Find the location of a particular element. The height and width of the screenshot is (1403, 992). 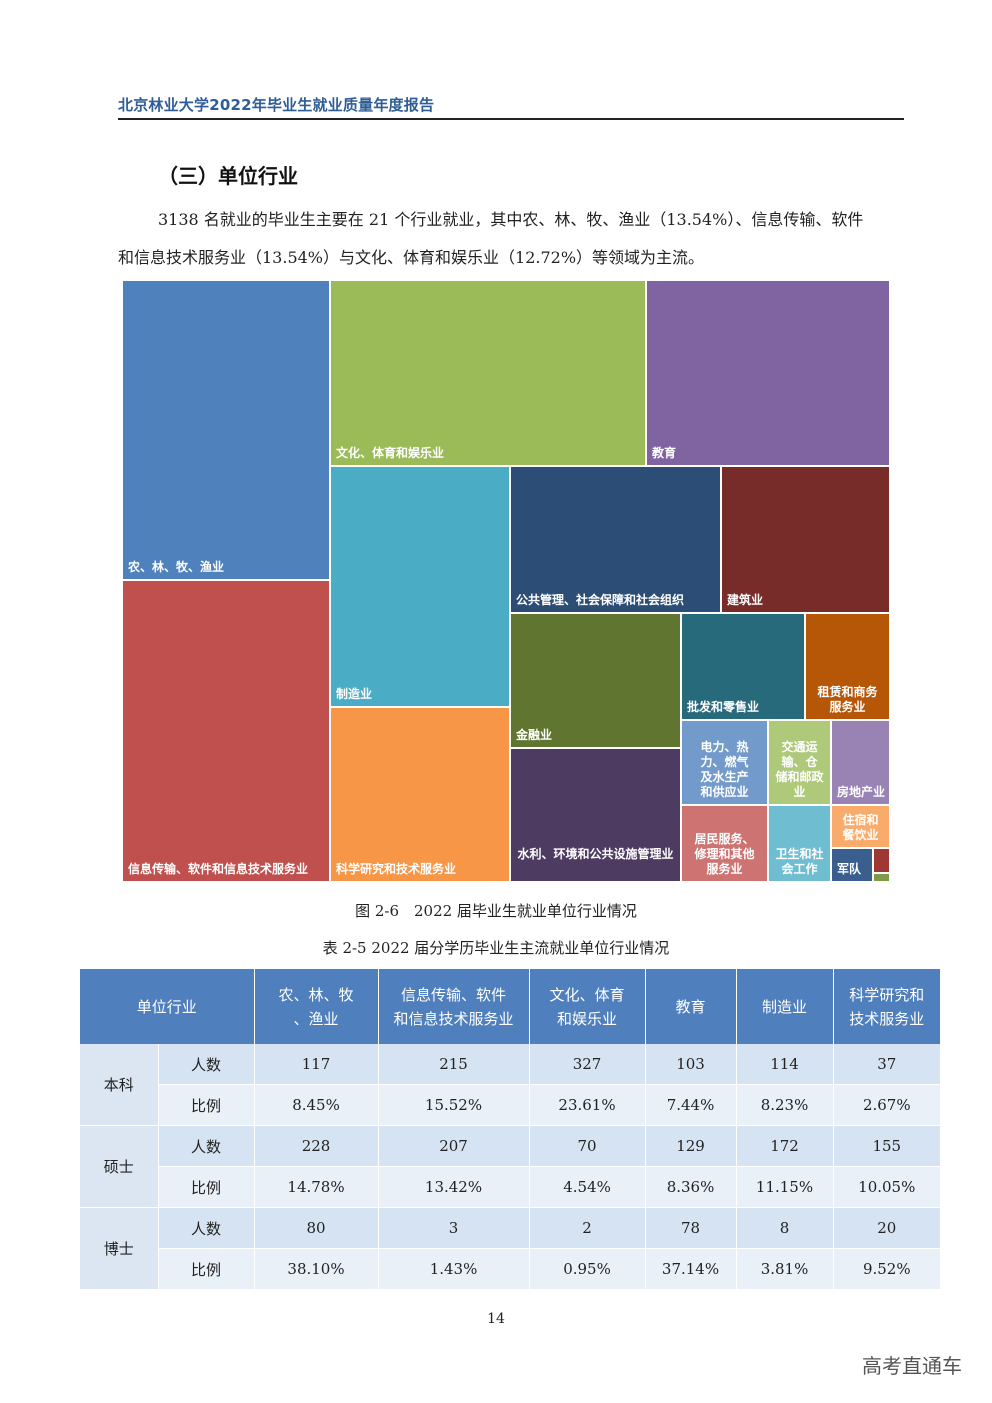

header-cell-it-services: 信息传输、软件 和信息技术服务业 is located at coordinates (454, 1006).